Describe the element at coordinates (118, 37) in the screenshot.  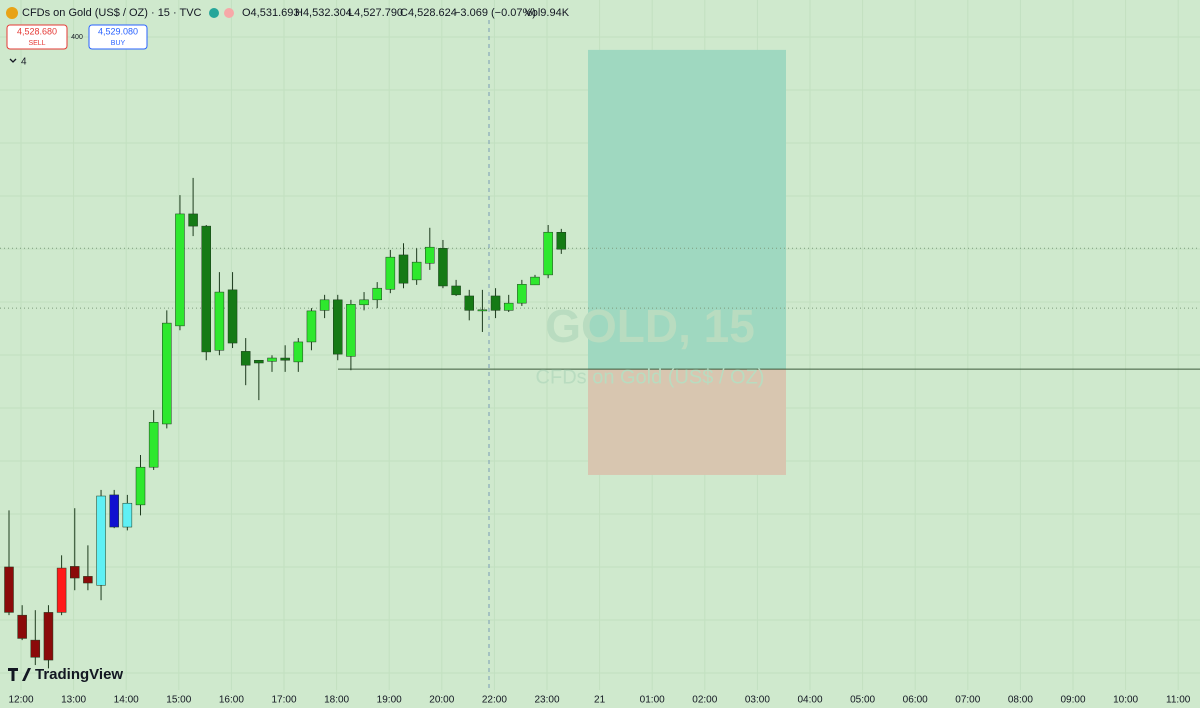
I see `buy-button` at that location.